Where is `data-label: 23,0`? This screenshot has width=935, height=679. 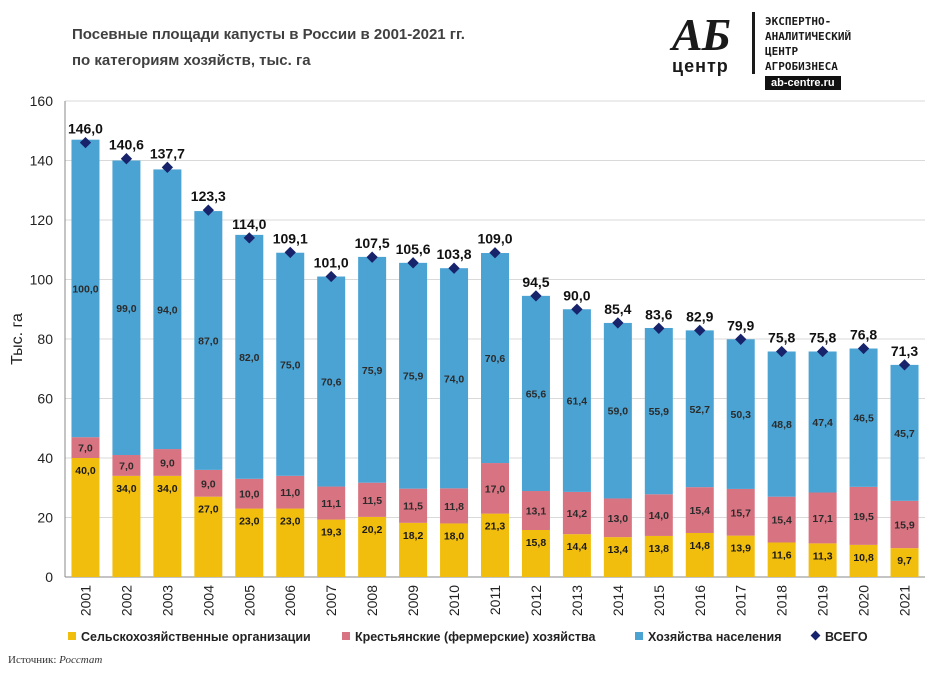
data-label: 23,0 is located at coordinates (290, 522).